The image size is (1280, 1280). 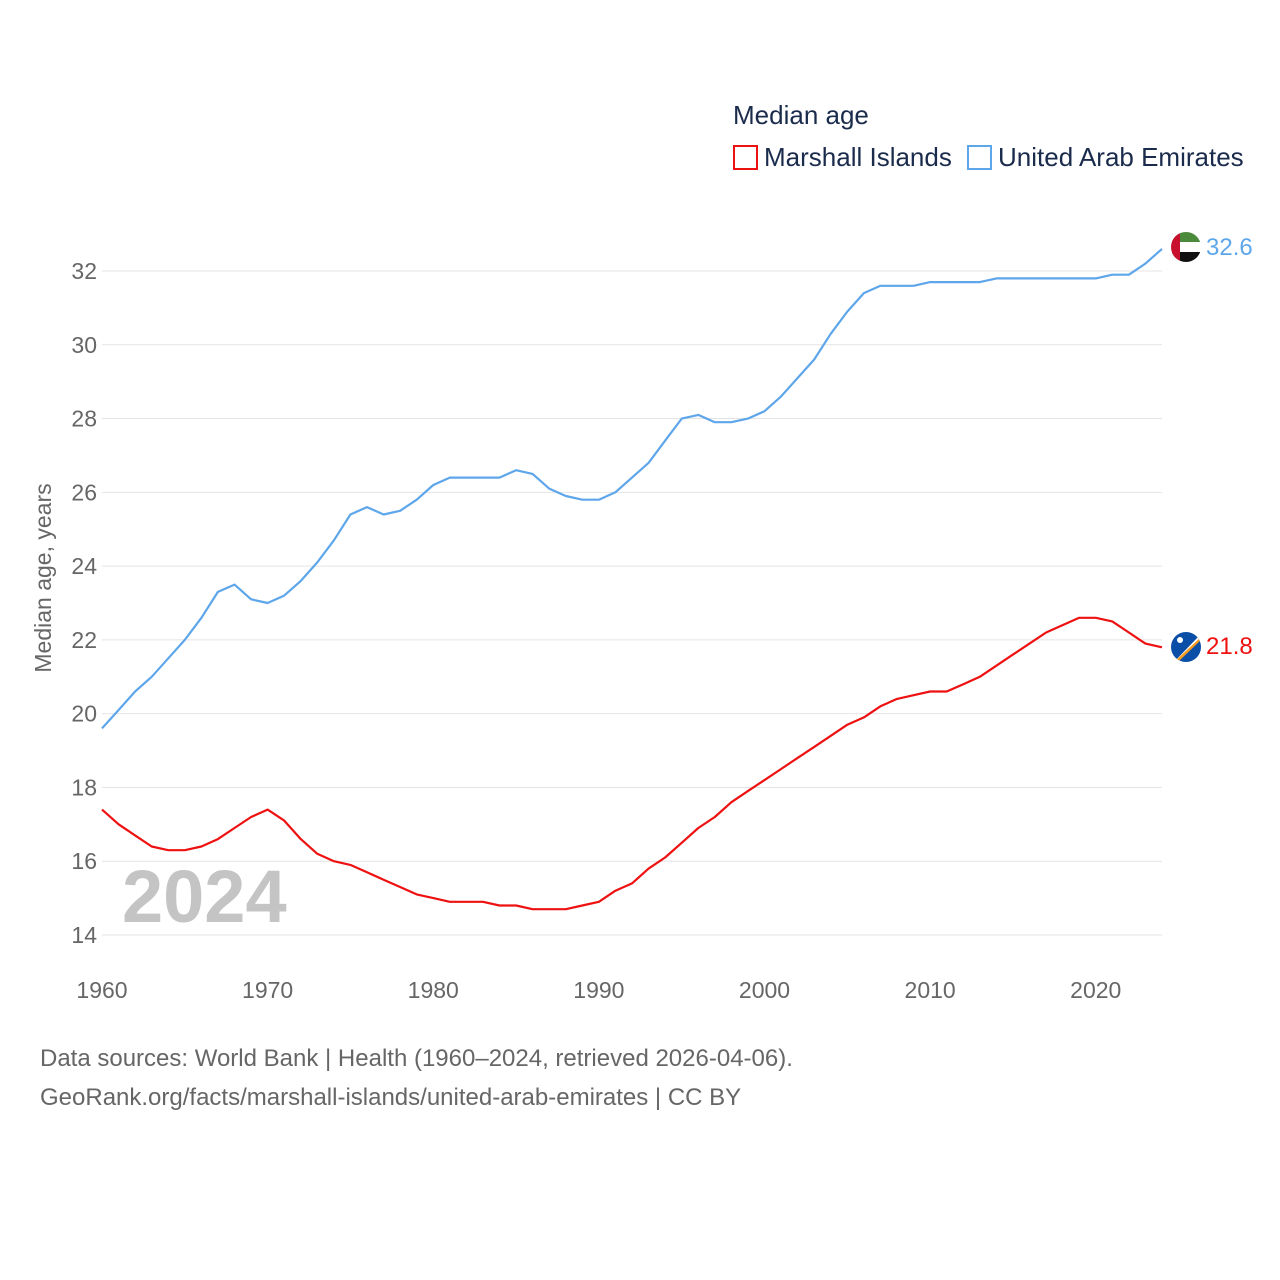 What do you see at coordinates (84, 640) in the screenshot?
I see `y-tick-label: 22` at bounding box center [84, 640].